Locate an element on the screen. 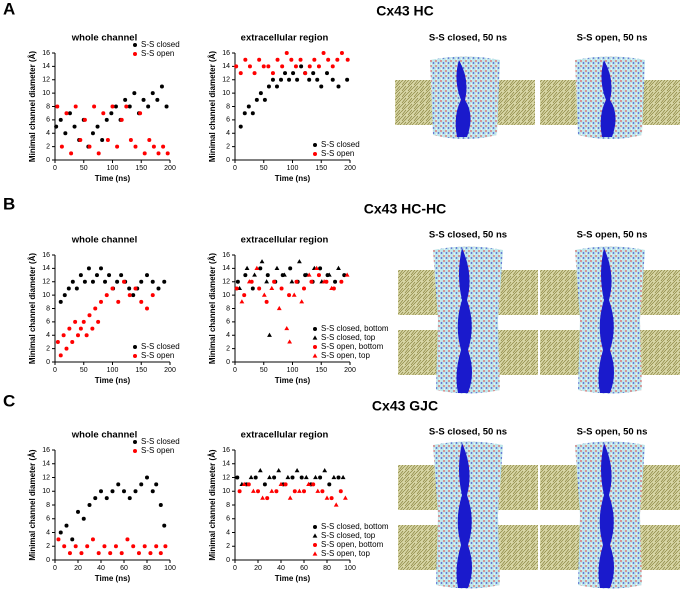 This screenshot has width=685, height=590. x-tick-label: 150 is located at coordinates (141, 370).